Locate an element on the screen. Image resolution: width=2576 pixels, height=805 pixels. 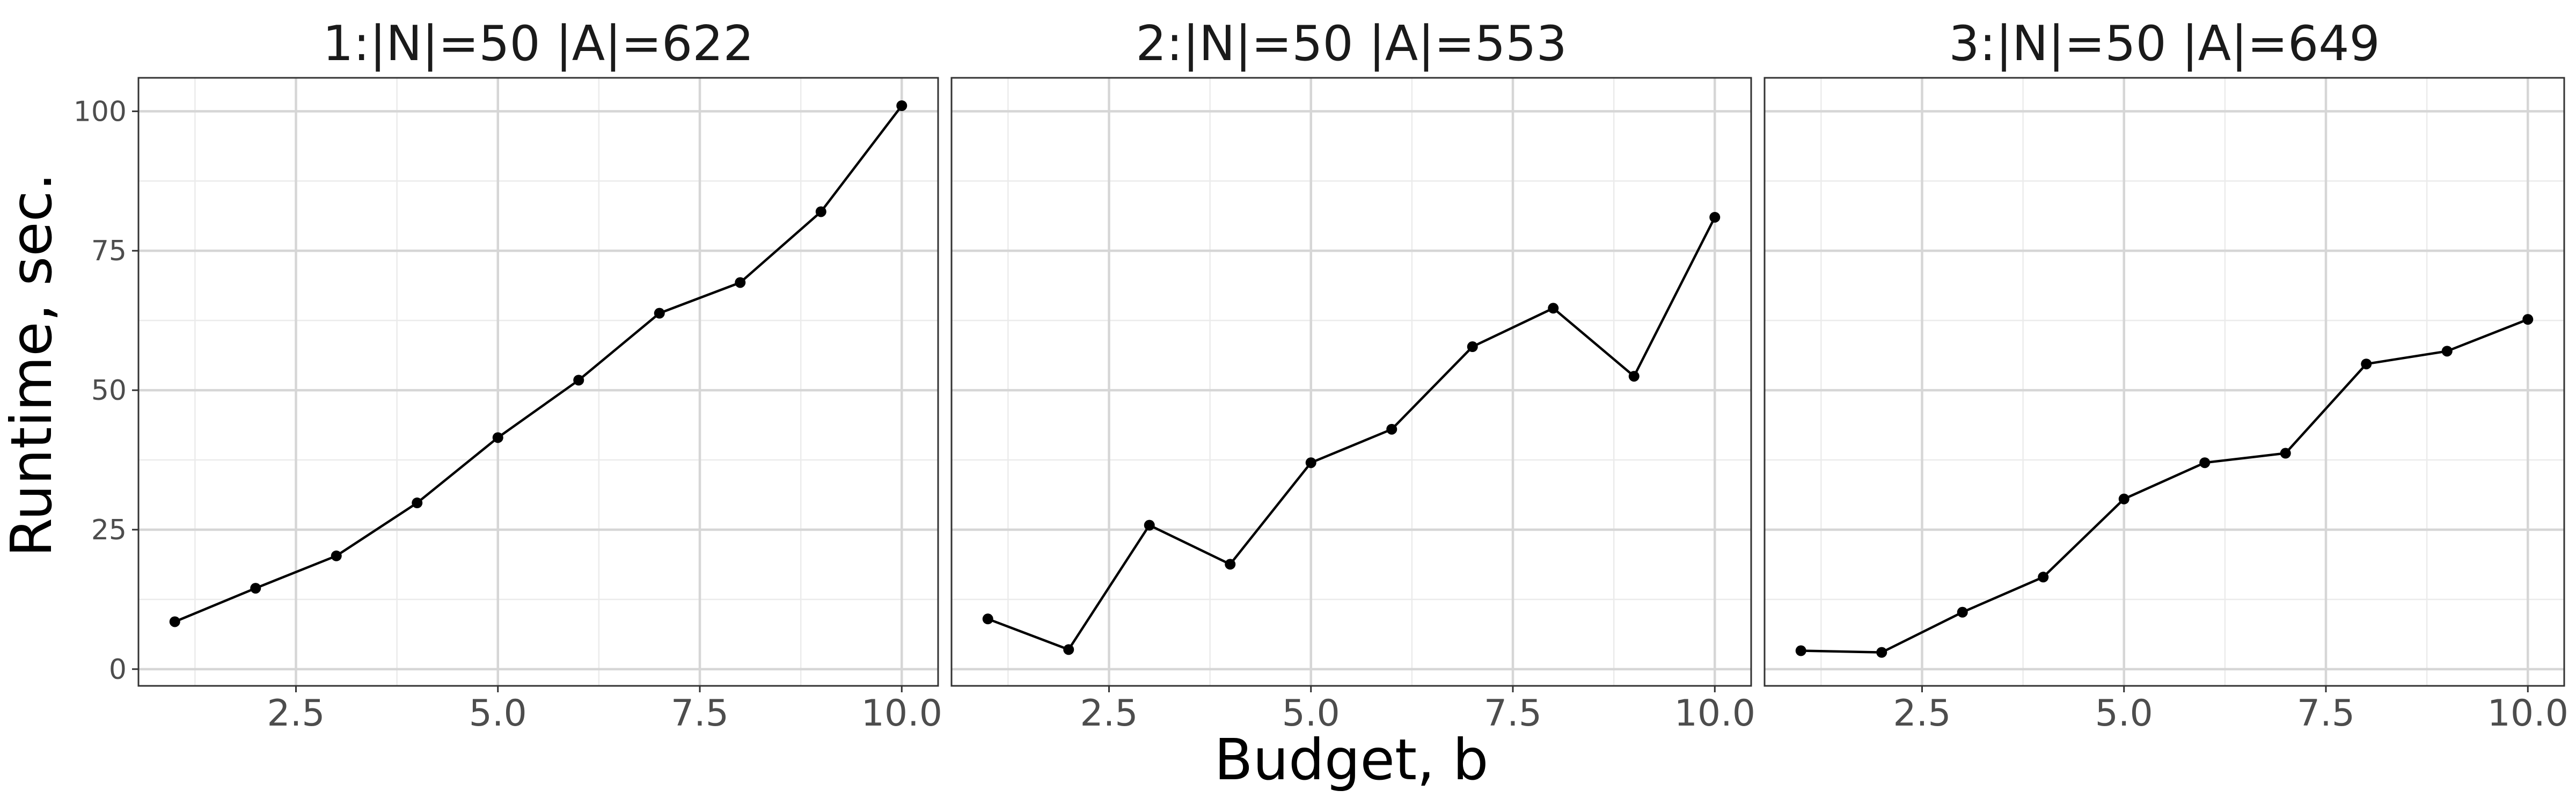
facet-title: 2:|N|=50 |A|=553 is located at coordinates (1351, 44).